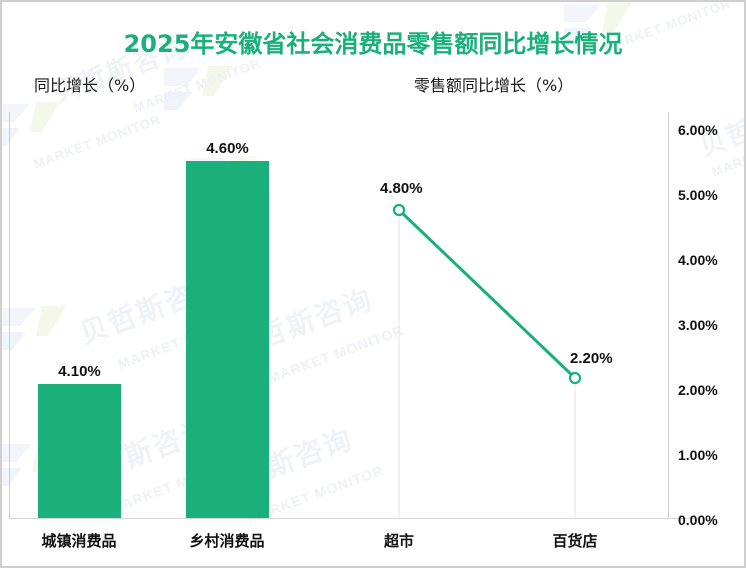 This screenshot has height=568, width=746. What do you see at coordinates (227, 541) in the screenshot?
I see `x-category-label: 乡村消费品` at bounding box center [227, 541].